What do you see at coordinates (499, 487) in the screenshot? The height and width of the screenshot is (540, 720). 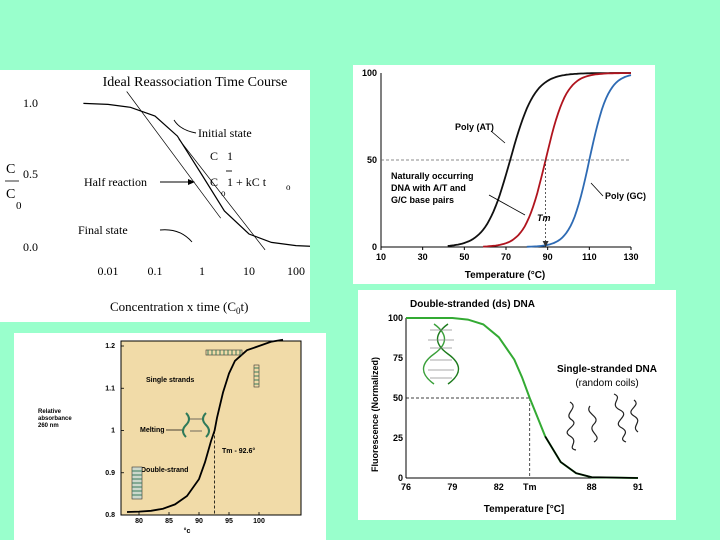 I see `x-tick-82: 82` at bounding box center [499, 487].